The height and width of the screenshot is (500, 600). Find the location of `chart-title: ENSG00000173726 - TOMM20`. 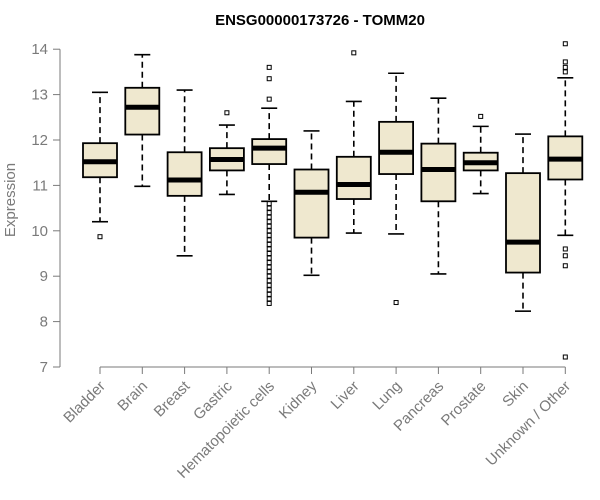

chart-title: ENSG00000173726 - TOMM20 is located at coordinates (320, 20).